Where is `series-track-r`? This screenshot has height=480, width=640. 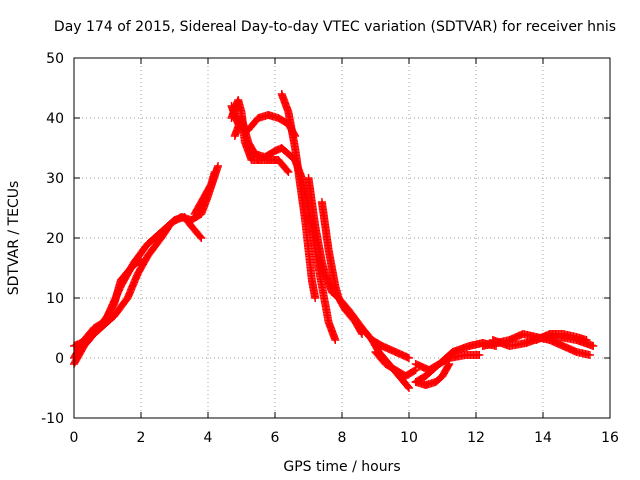 series-track-r is located at coordinates (561, 337).